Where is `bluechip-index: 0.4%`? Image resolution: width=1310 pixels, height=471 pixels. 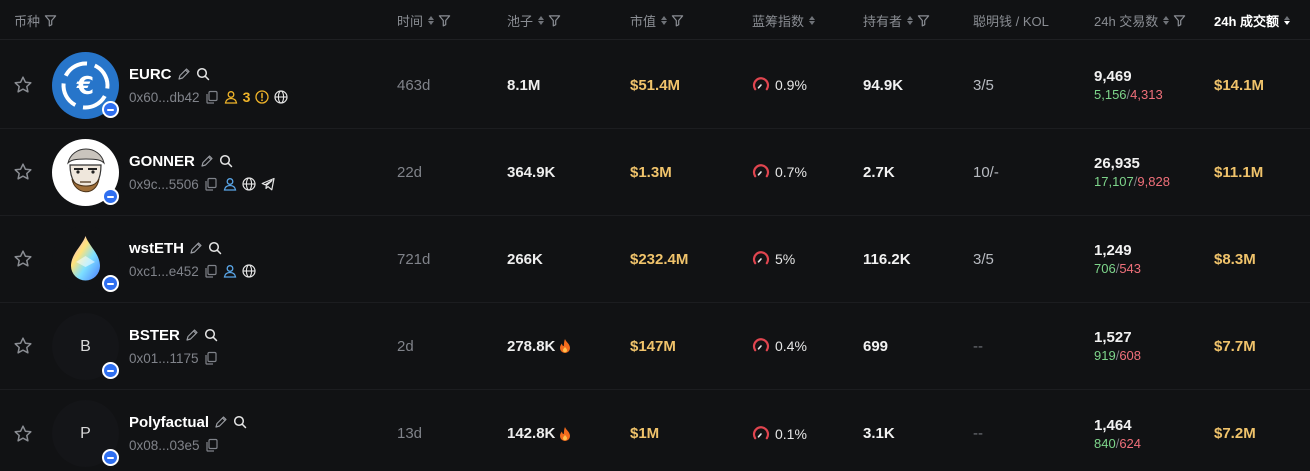 bluechip-index: 0.4% is located at coordinates (779, 346).